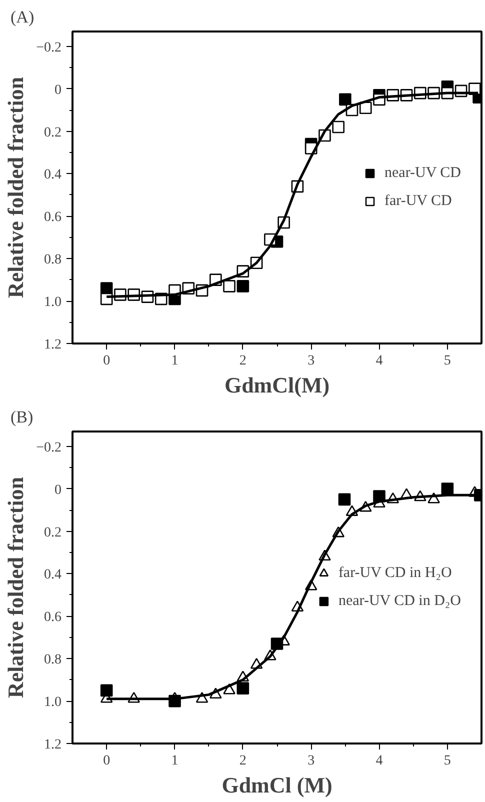  What do you see at coordinates (399, 601) in the screenshot?
I see `legend-label: near-UV CD in D₂O` at bounding box center [399, 601].